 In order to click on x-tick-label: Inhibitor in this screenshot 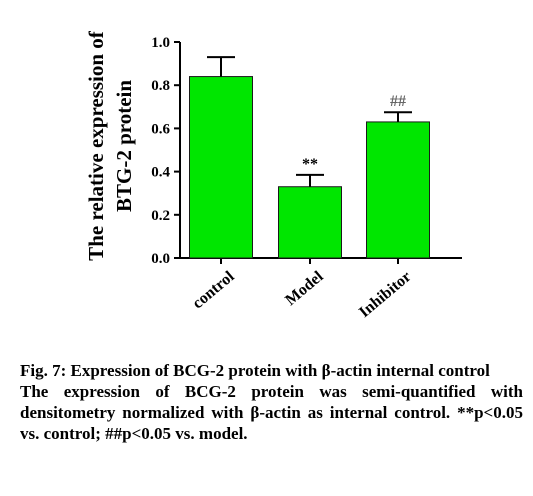, I will do `click(385, 294)`.